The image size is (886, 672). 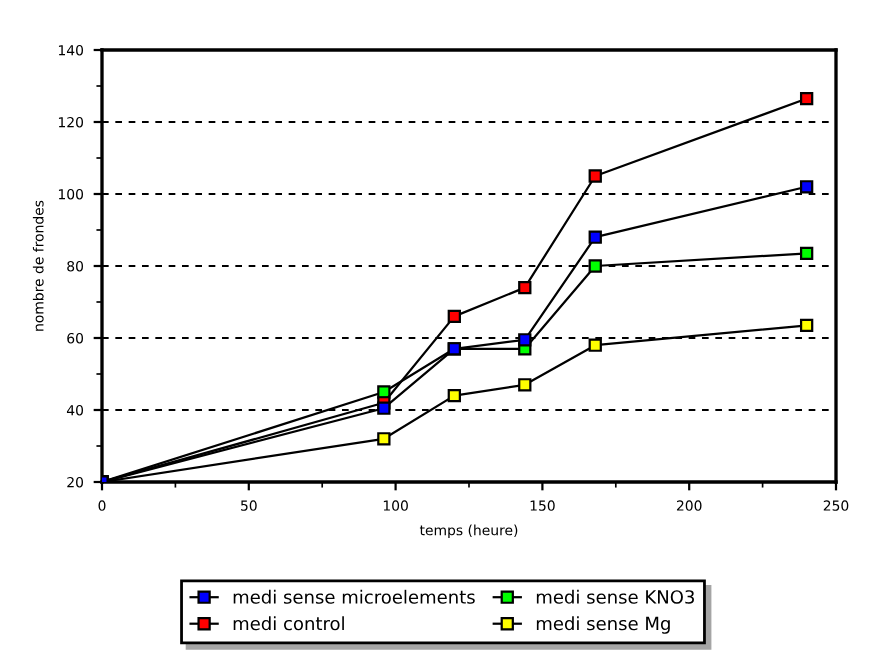 I want to click on legend-label: medi sense Mg, so click(x=603, y=625).